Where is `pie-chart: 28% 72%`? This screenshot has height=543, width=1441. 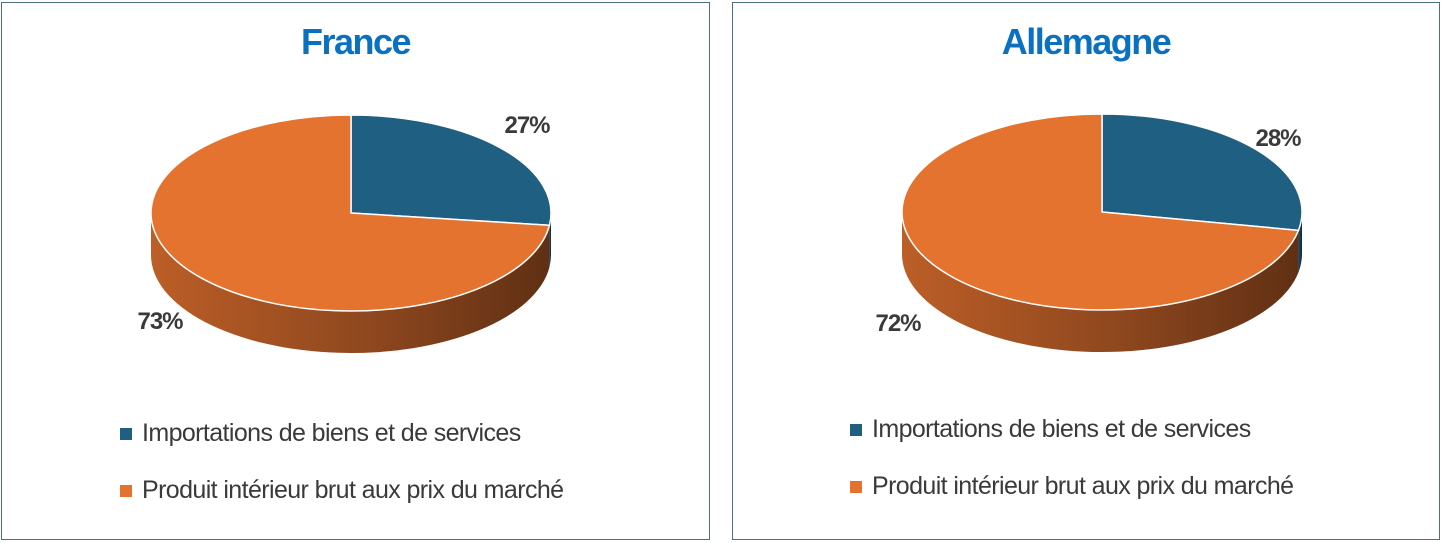 pie-chart: 28% 72% is located at coordinates (1089, 232).